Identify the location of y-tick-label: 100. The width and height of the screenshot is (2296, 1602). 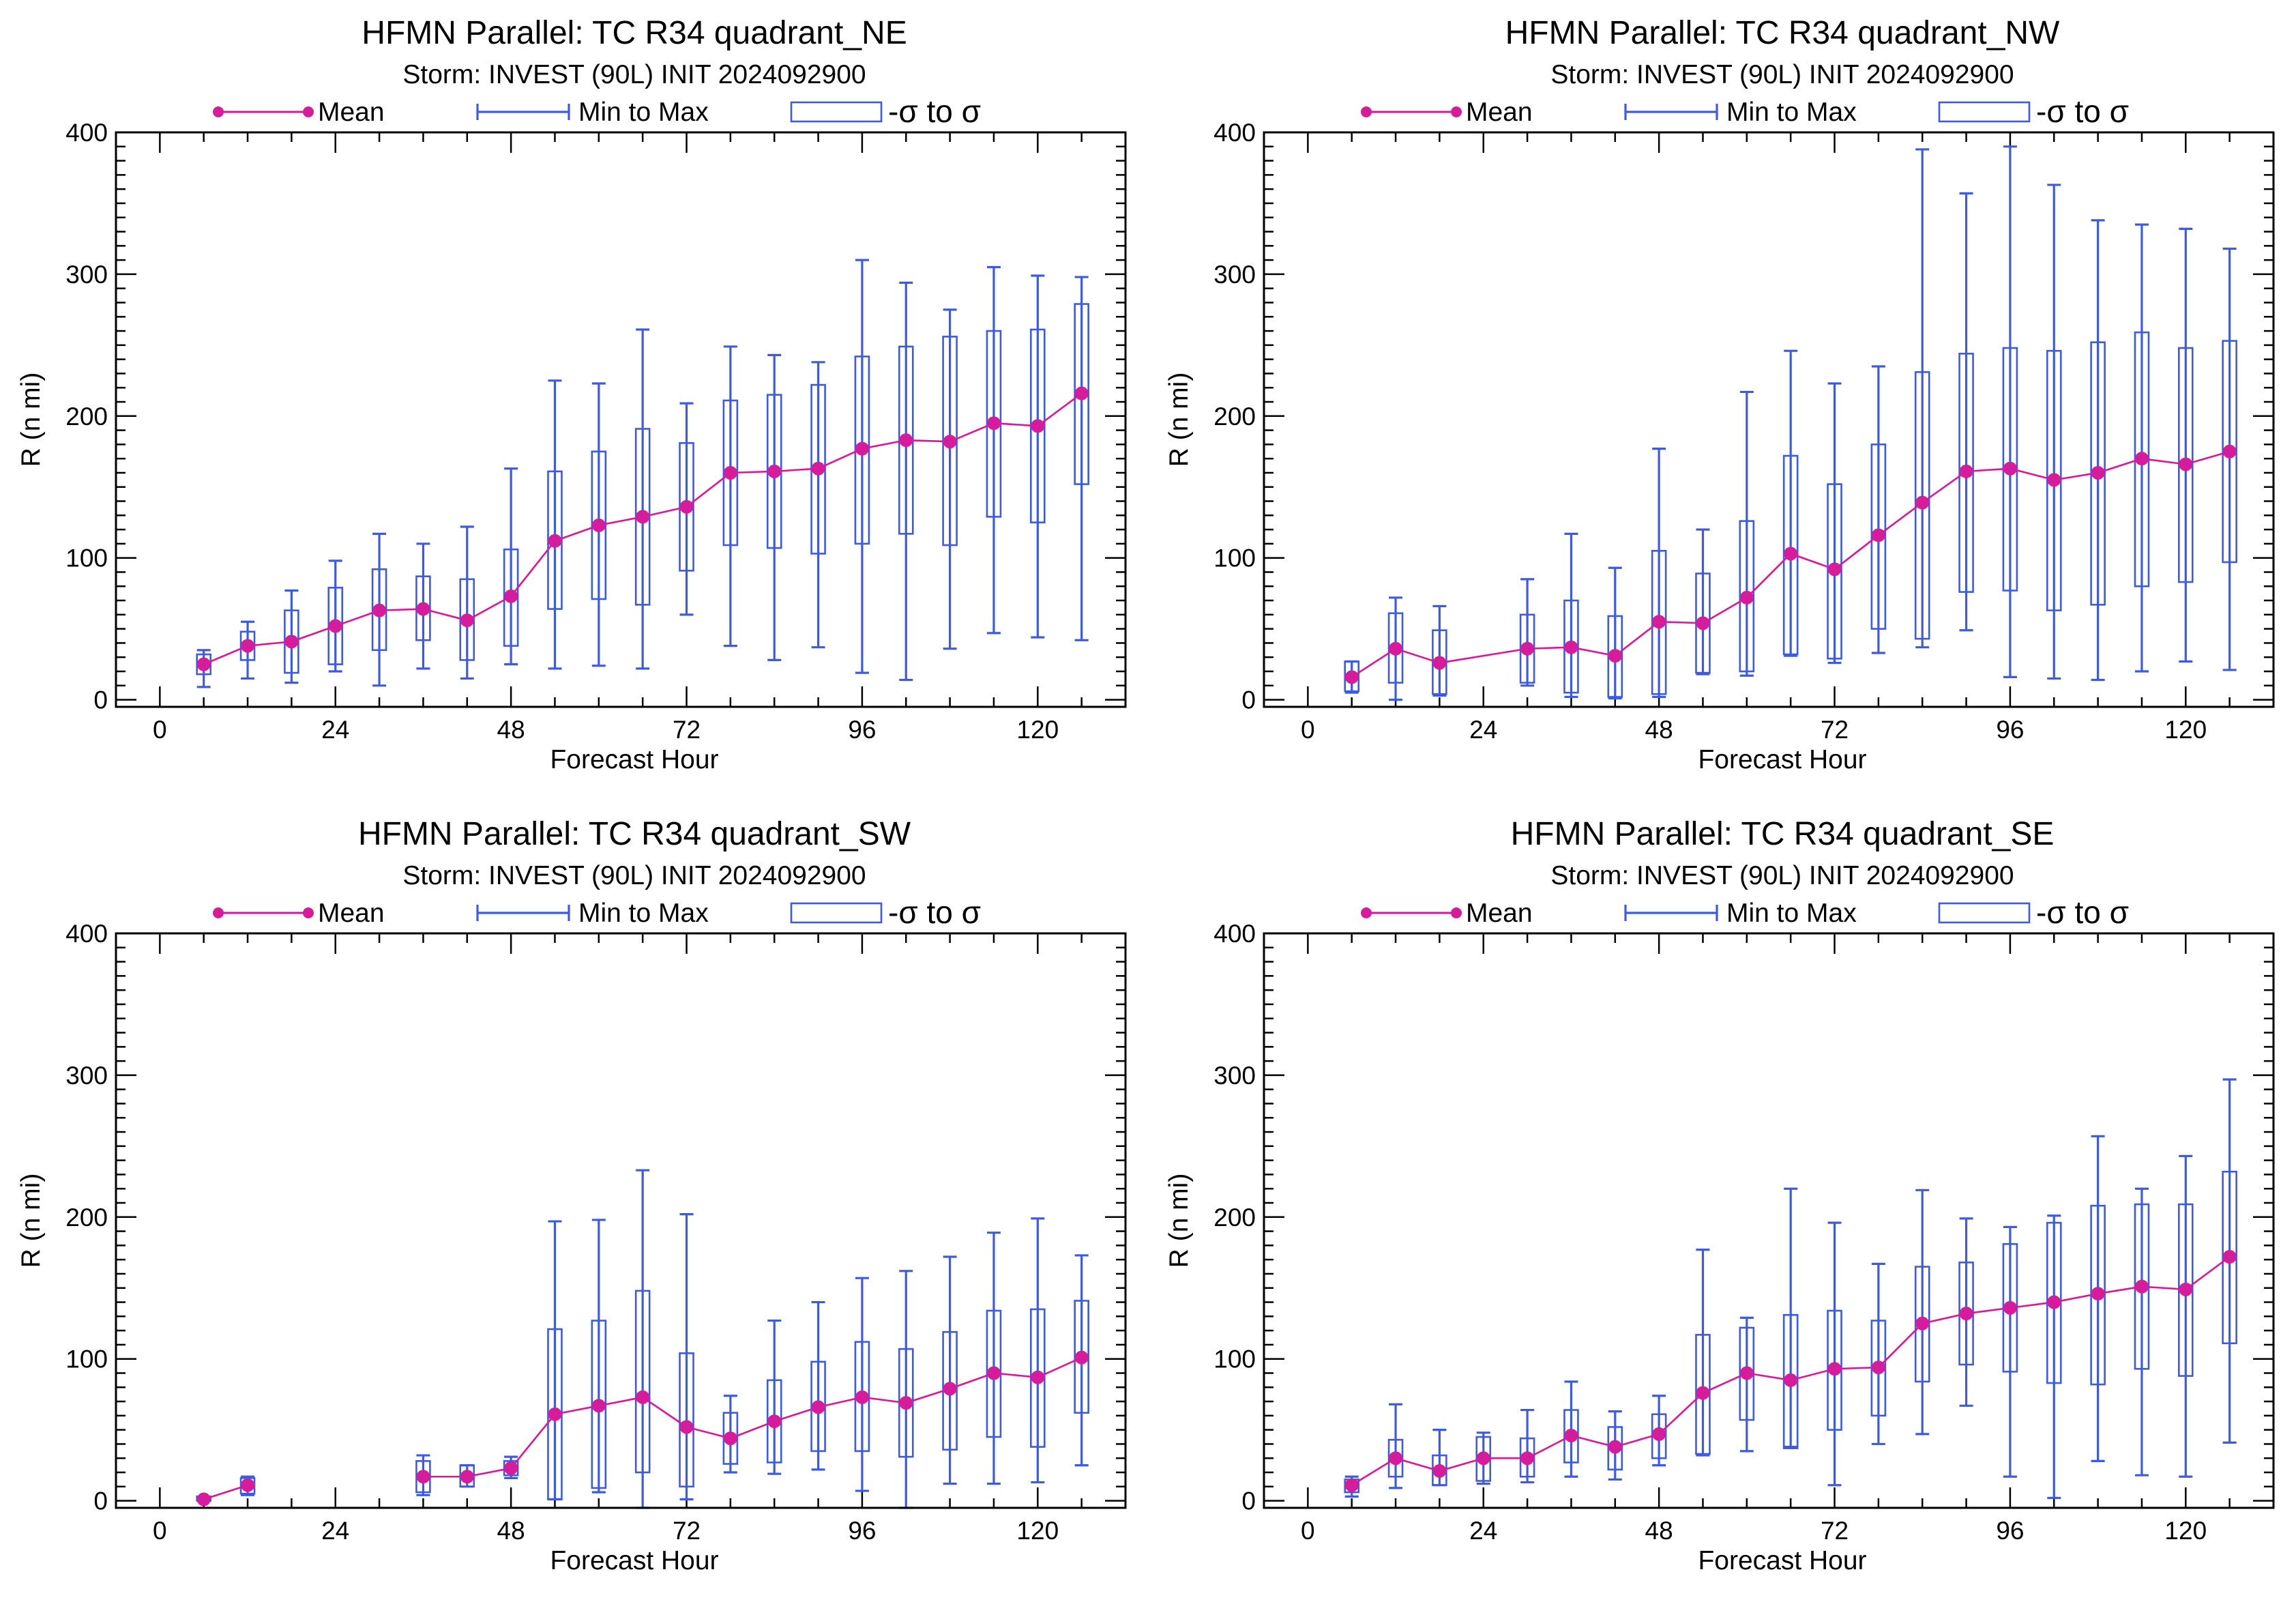
(87, 1359).